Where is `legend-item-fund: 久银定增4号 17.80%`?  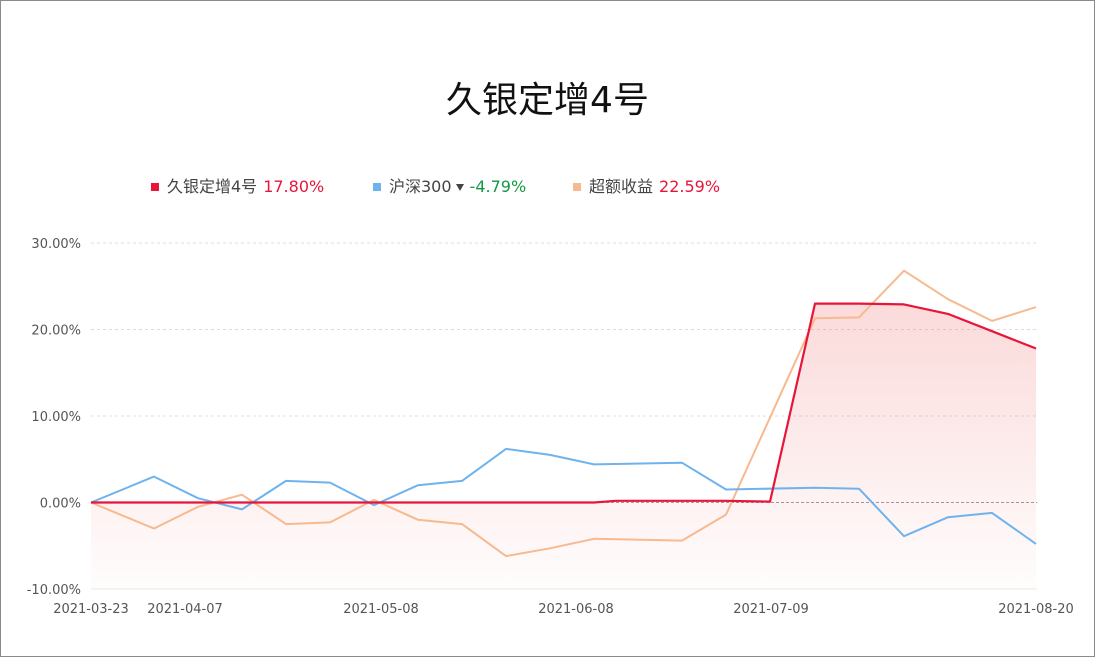 legend-item-fund: 久银定增4号 17.80% is located at coordinates (237, 187).